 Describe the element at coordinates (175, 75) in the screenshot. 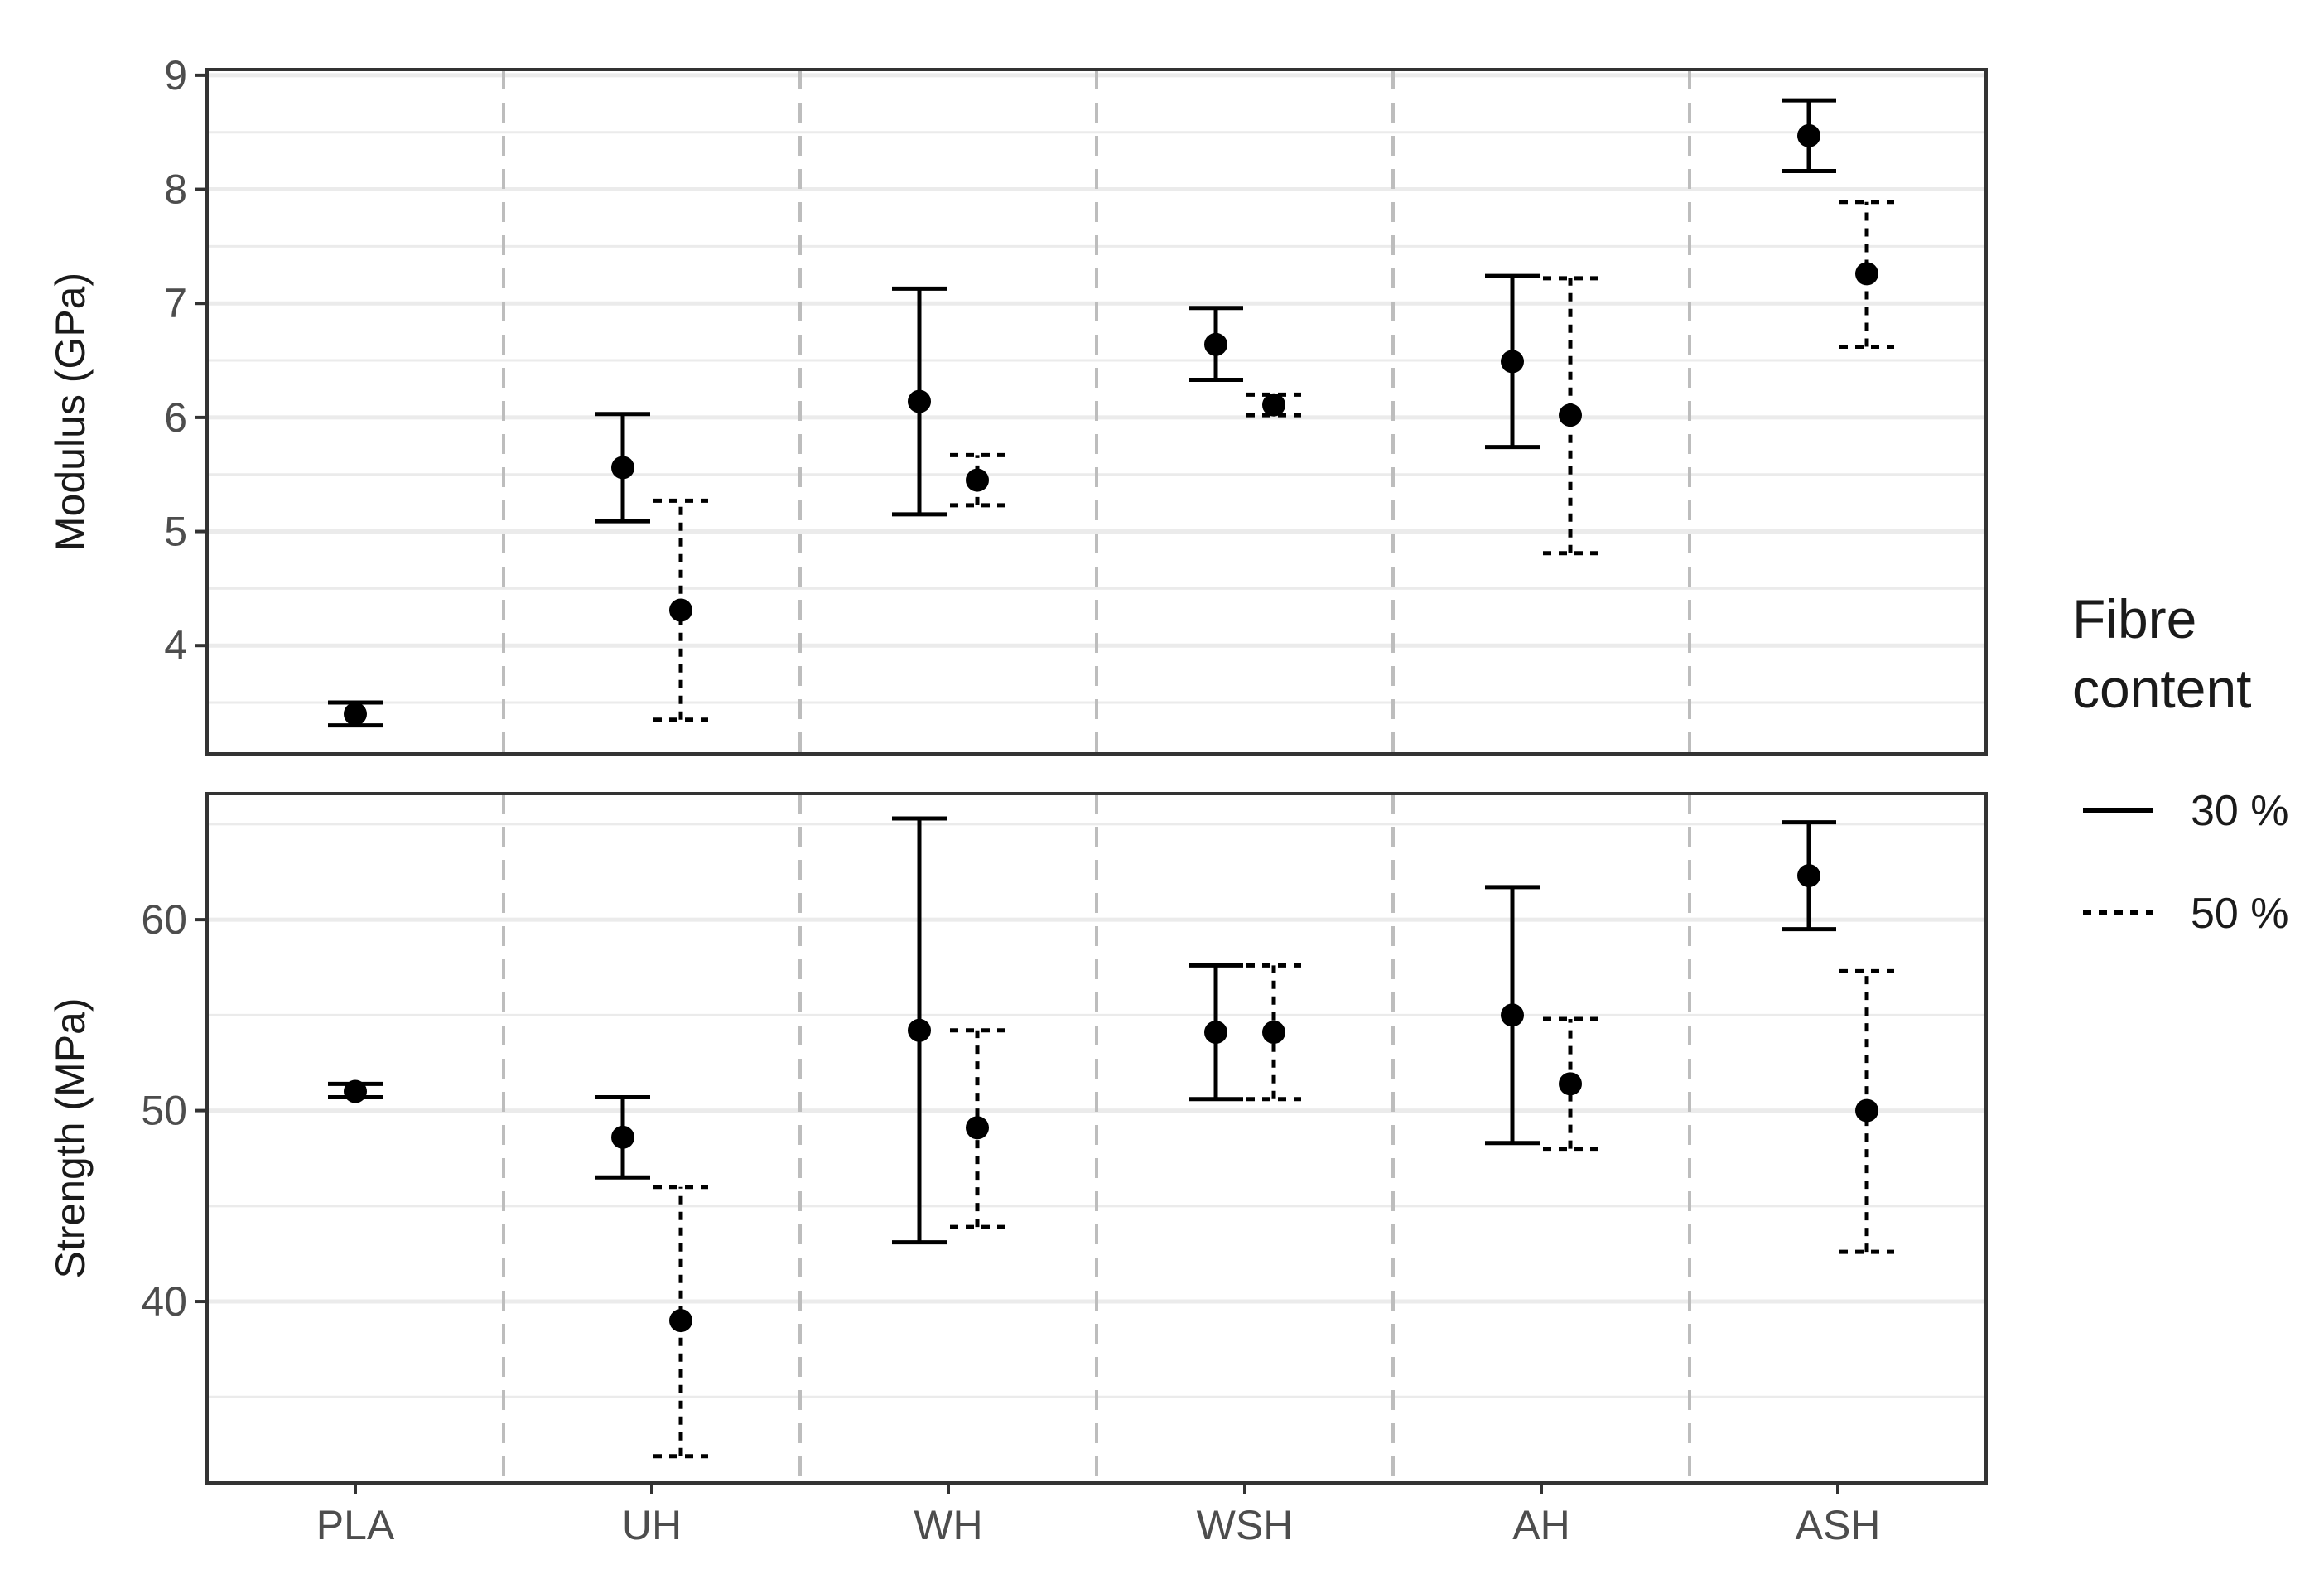

I see `y-tick-label: 9` at that location.